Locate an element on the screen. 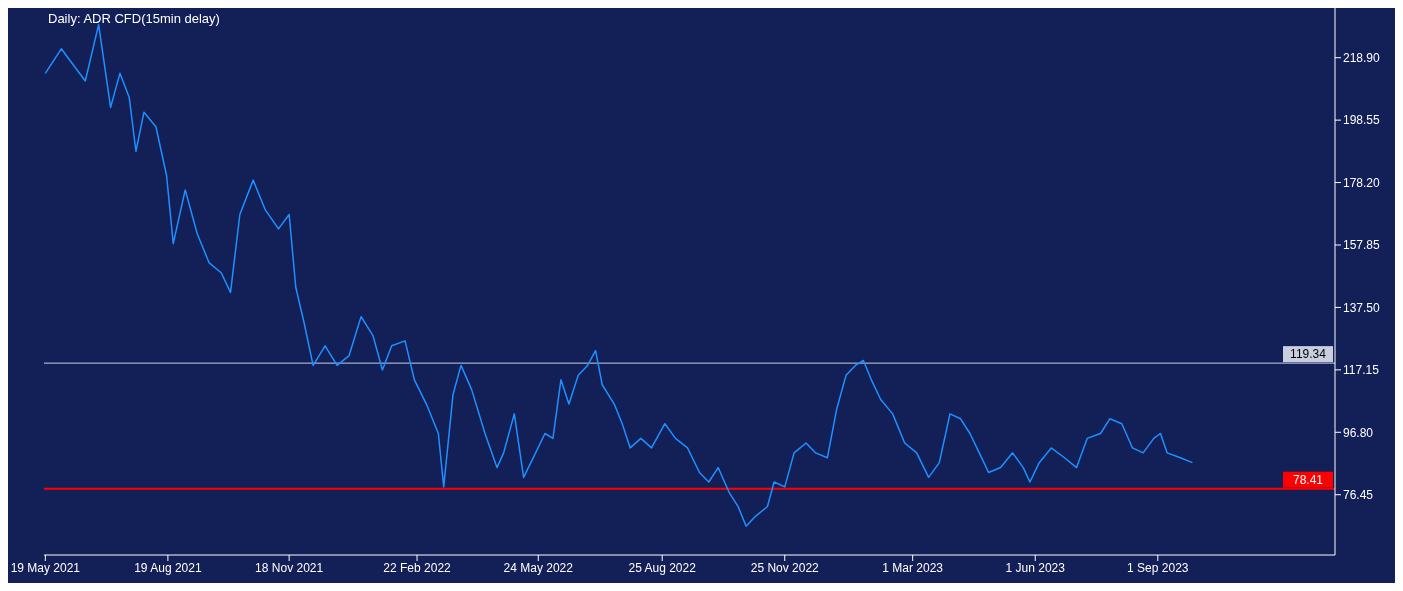 This screenshot has width=1403, height=591. ref-line-label: 119.34 is located at coordinates (1308, 354).